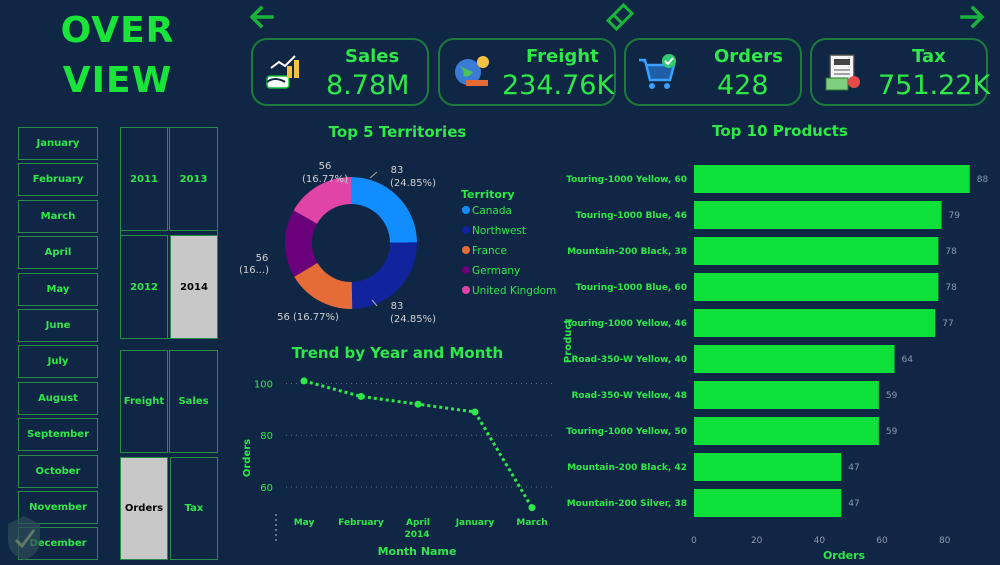 The image size is (1000, 565). Describe the element at coordinates (757, 541) in the screenshot. I see `bar-xtick-label: 20` at that location.